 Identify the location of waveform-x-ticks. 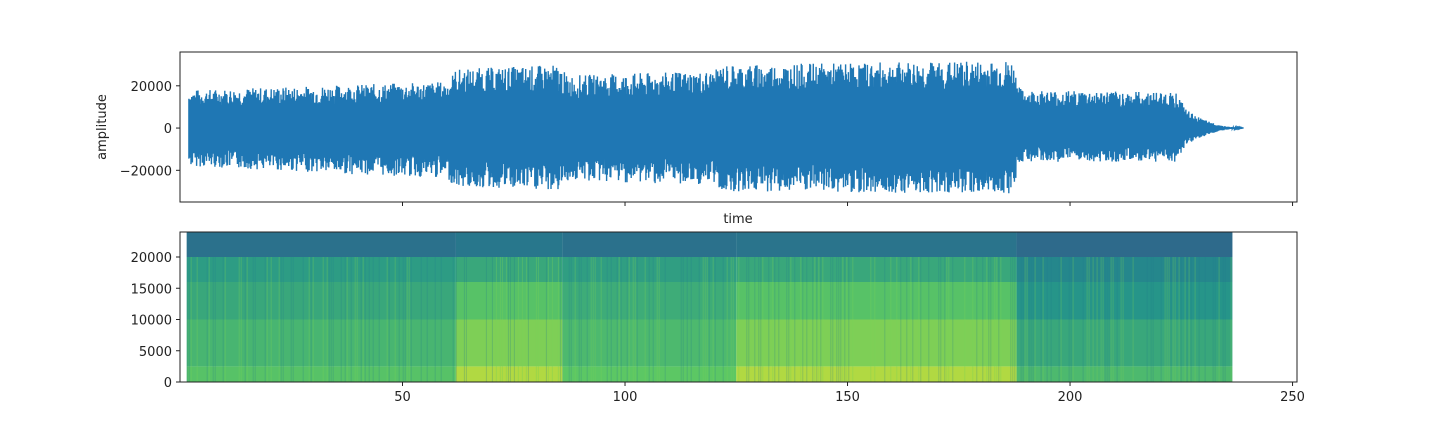
(848, 204).